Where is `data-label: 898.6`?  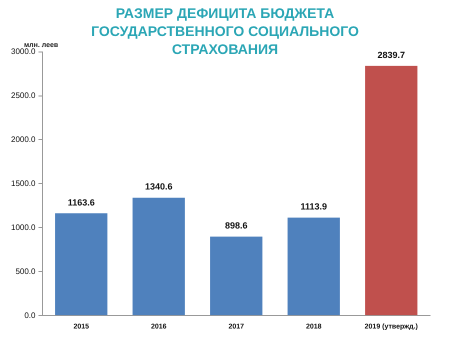
data-label: 898.6 is located at coordinates (236, 225).